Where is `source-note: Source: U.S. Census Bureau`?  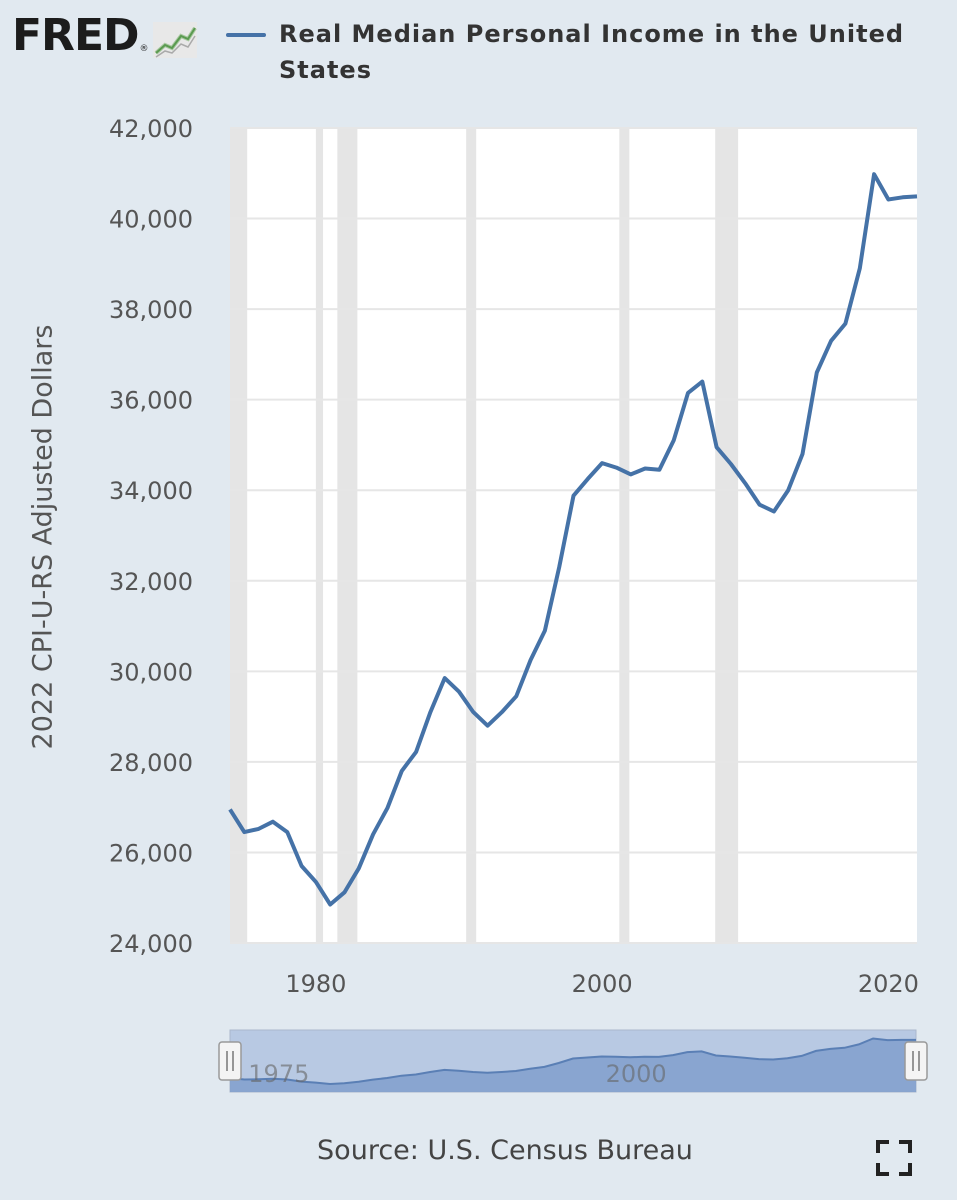
source-note: Source: U.S. Census Bureau is located at coordinates (505, 1150).